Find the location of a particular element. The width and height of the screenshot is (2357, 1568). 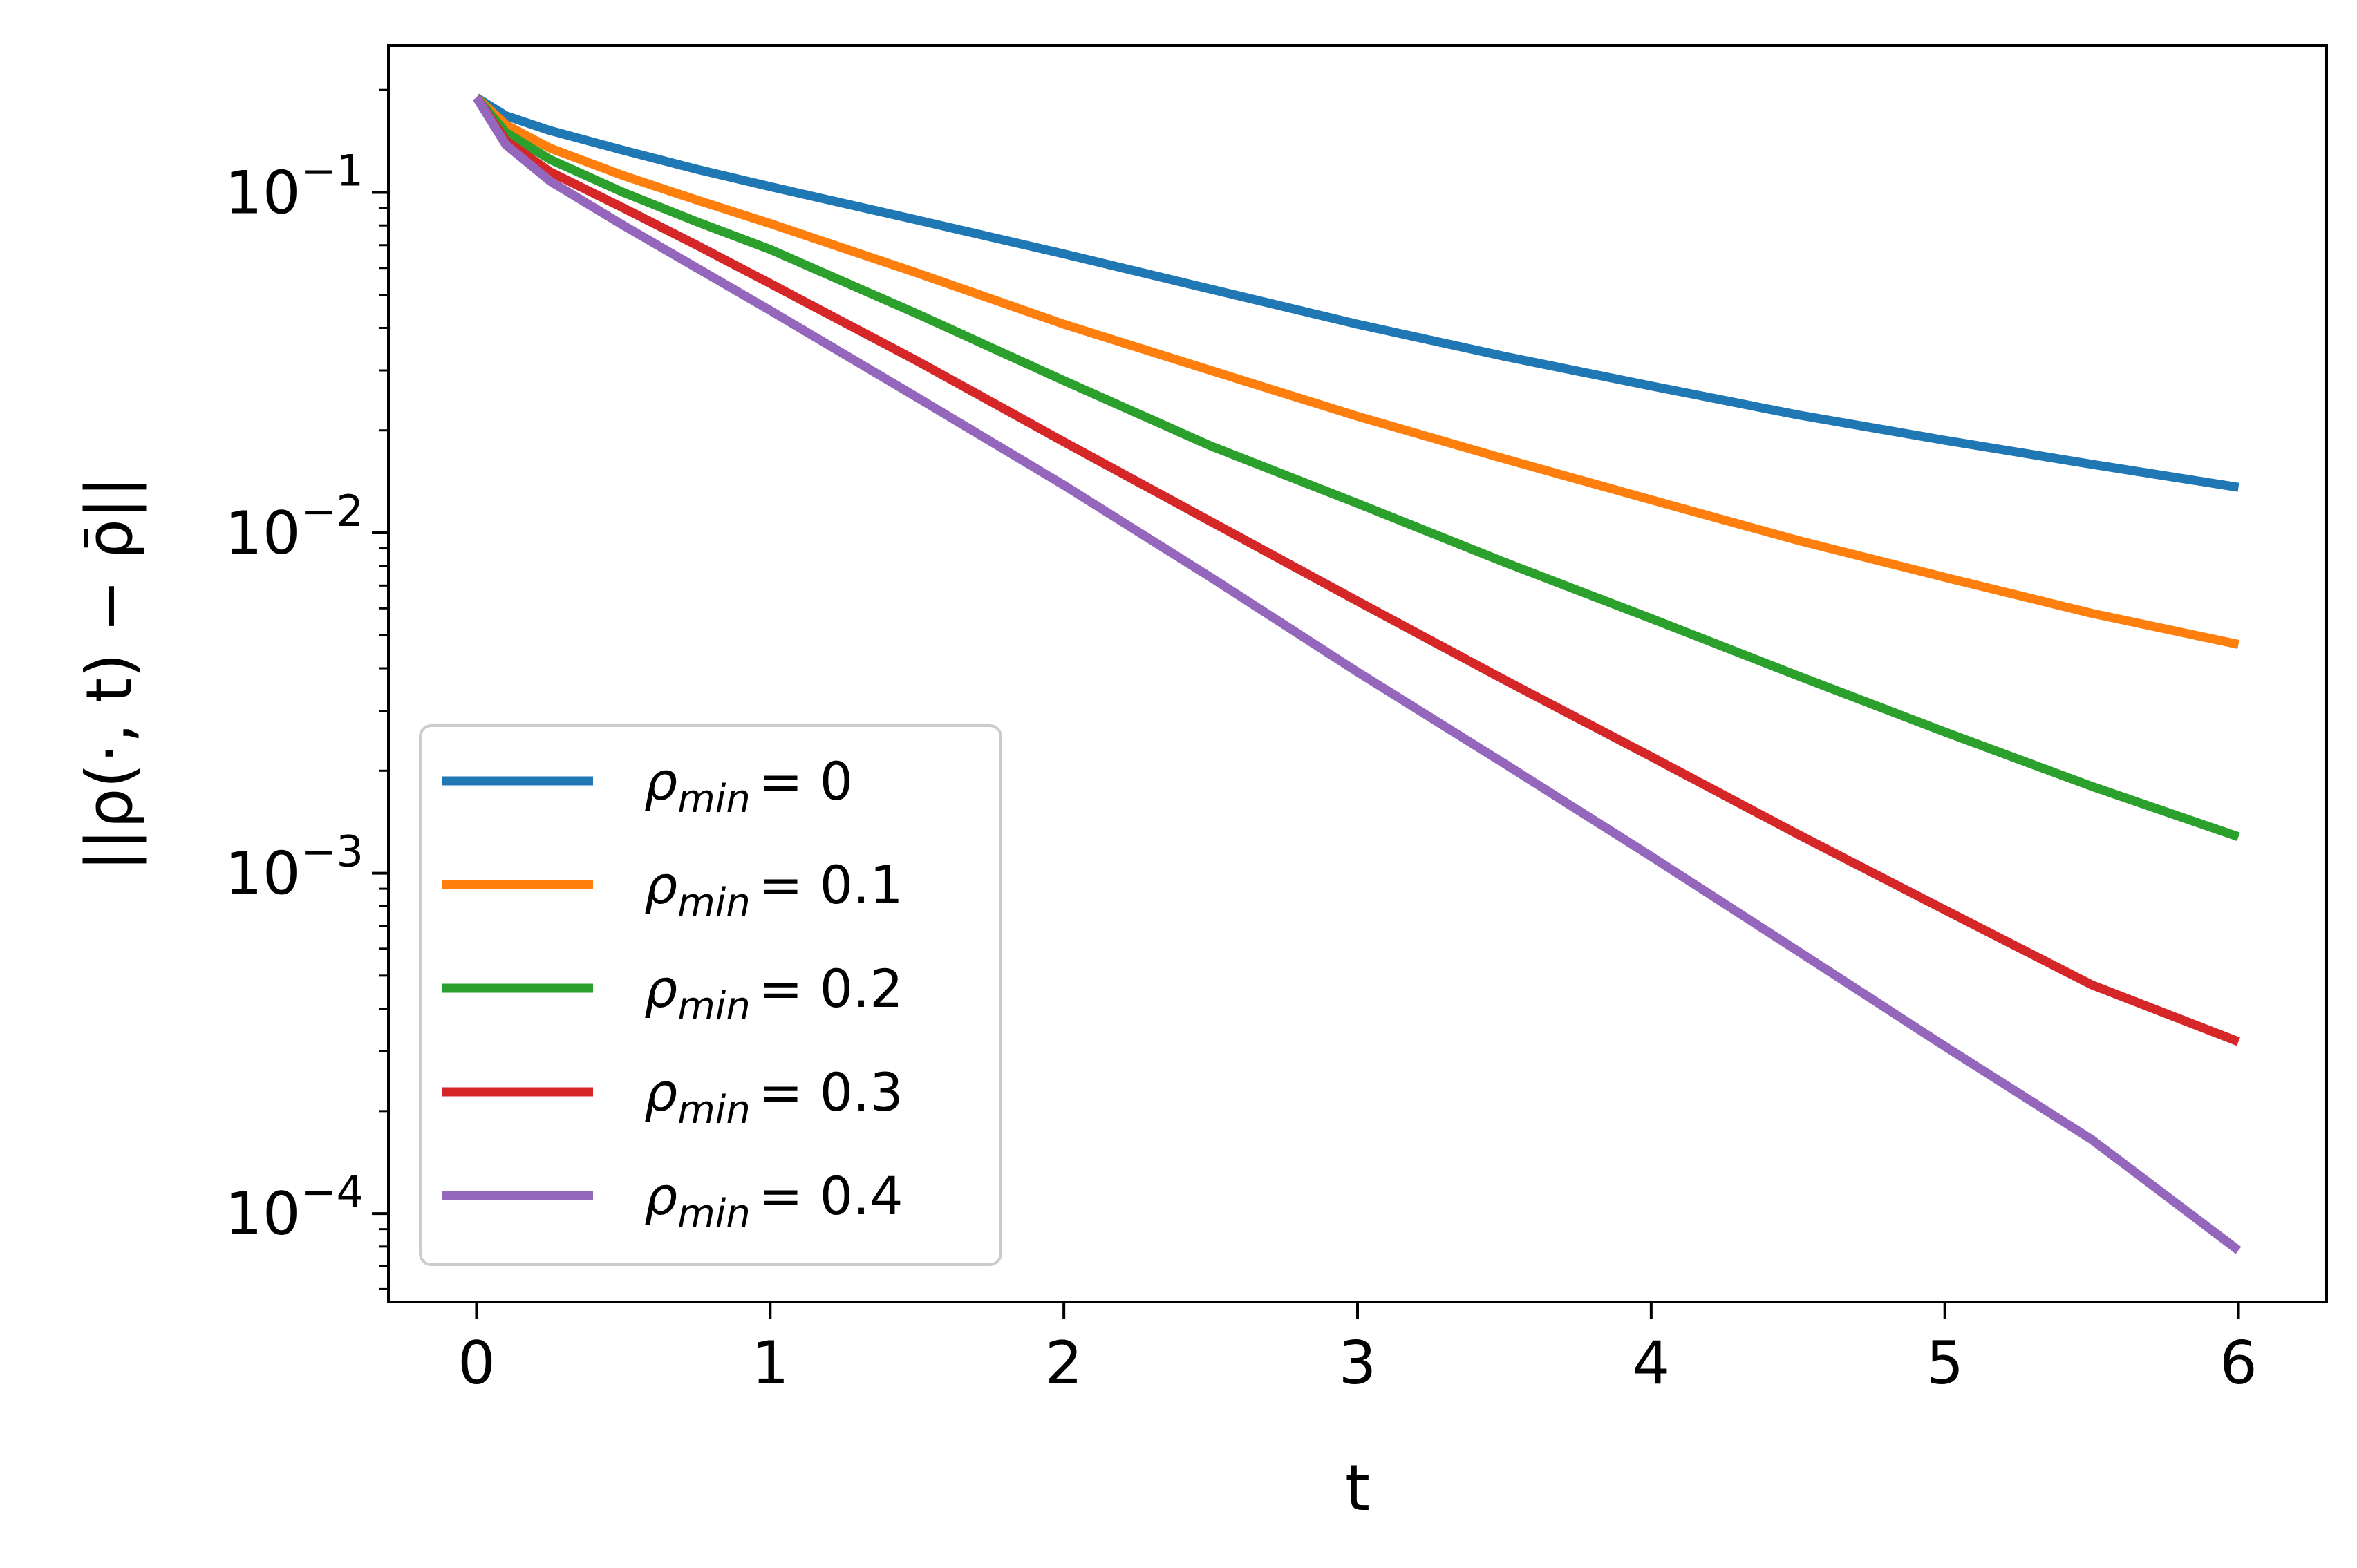

legend-entry: ρmin = 0.3 is located at coordinates (672, 1097).